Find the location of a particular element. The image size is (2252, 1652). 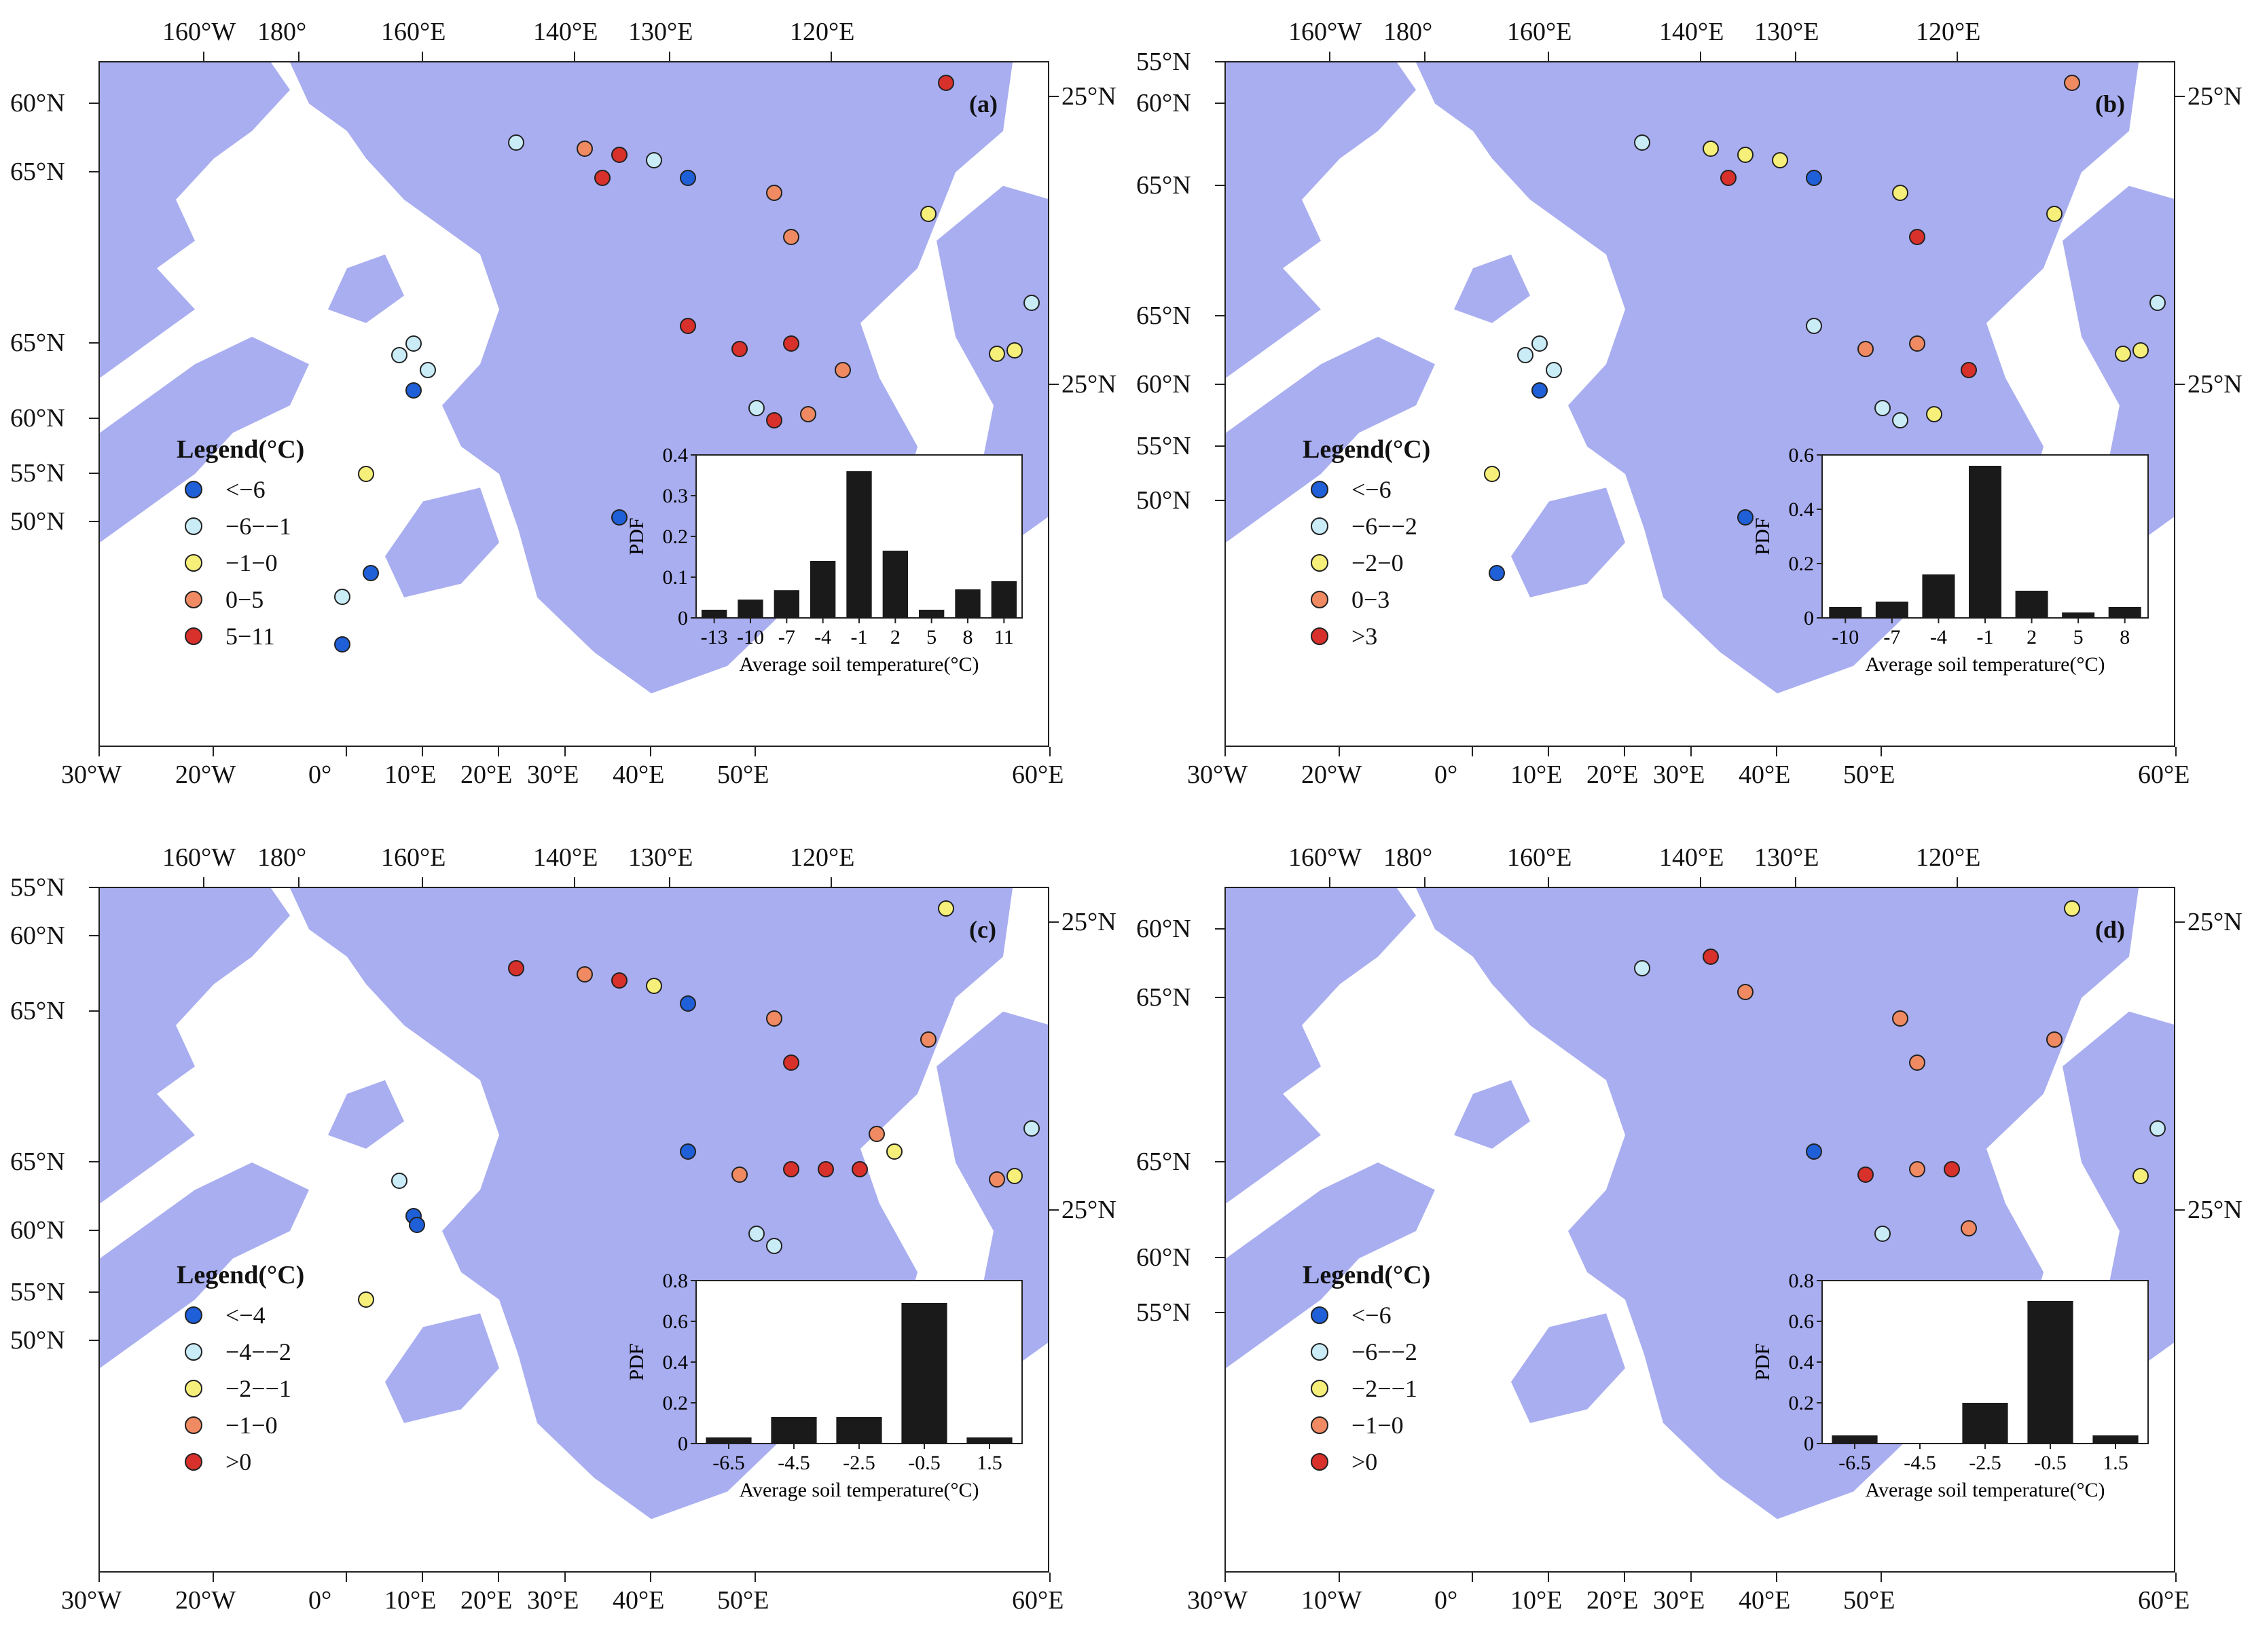

bottom-lon-label: 50°E is located at coordinates (1869, 1601).